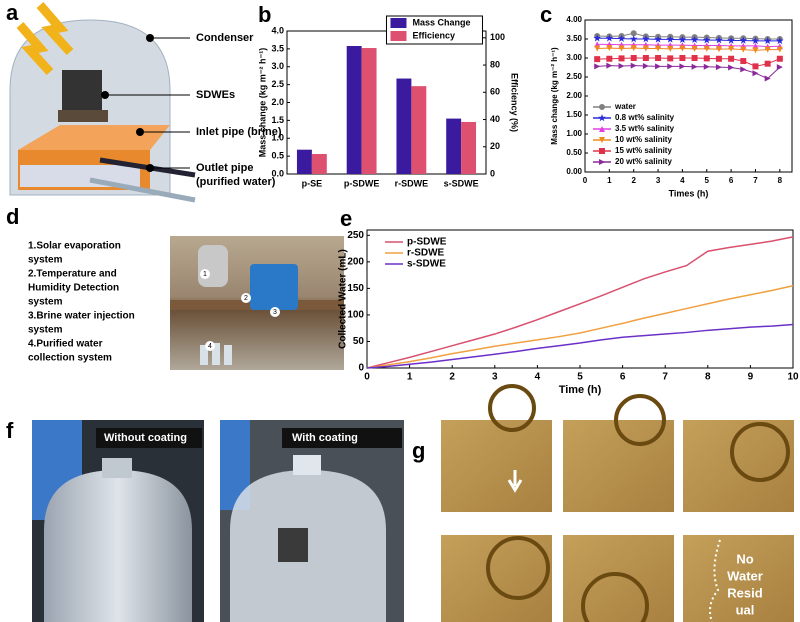  Describe the element at coordinates (81, 316) in the screenshot. I see `list-item: 3.Brine water injection` at that location.